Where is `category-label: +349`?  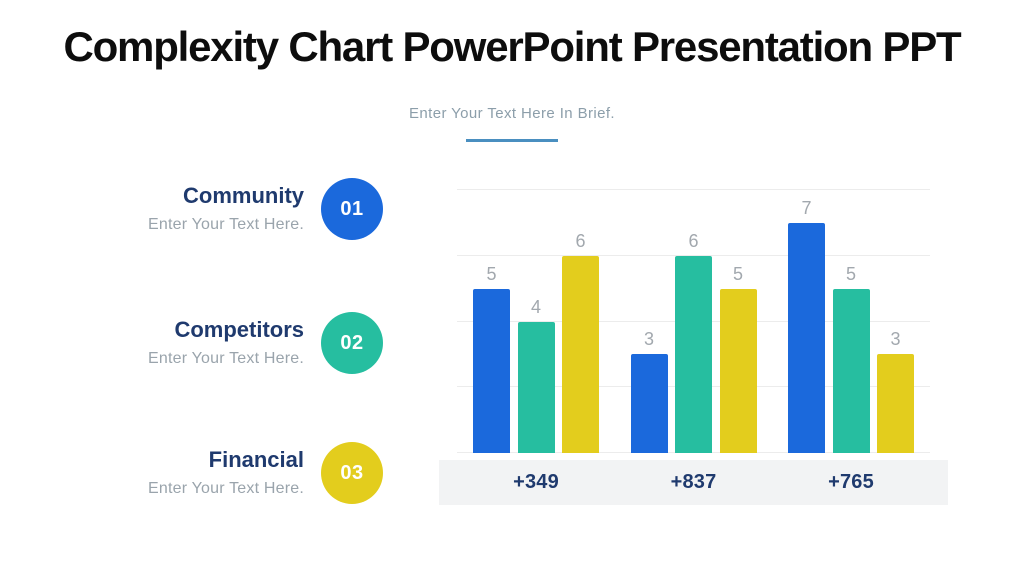 category-label: +349 is located at coordinates (536, 482).